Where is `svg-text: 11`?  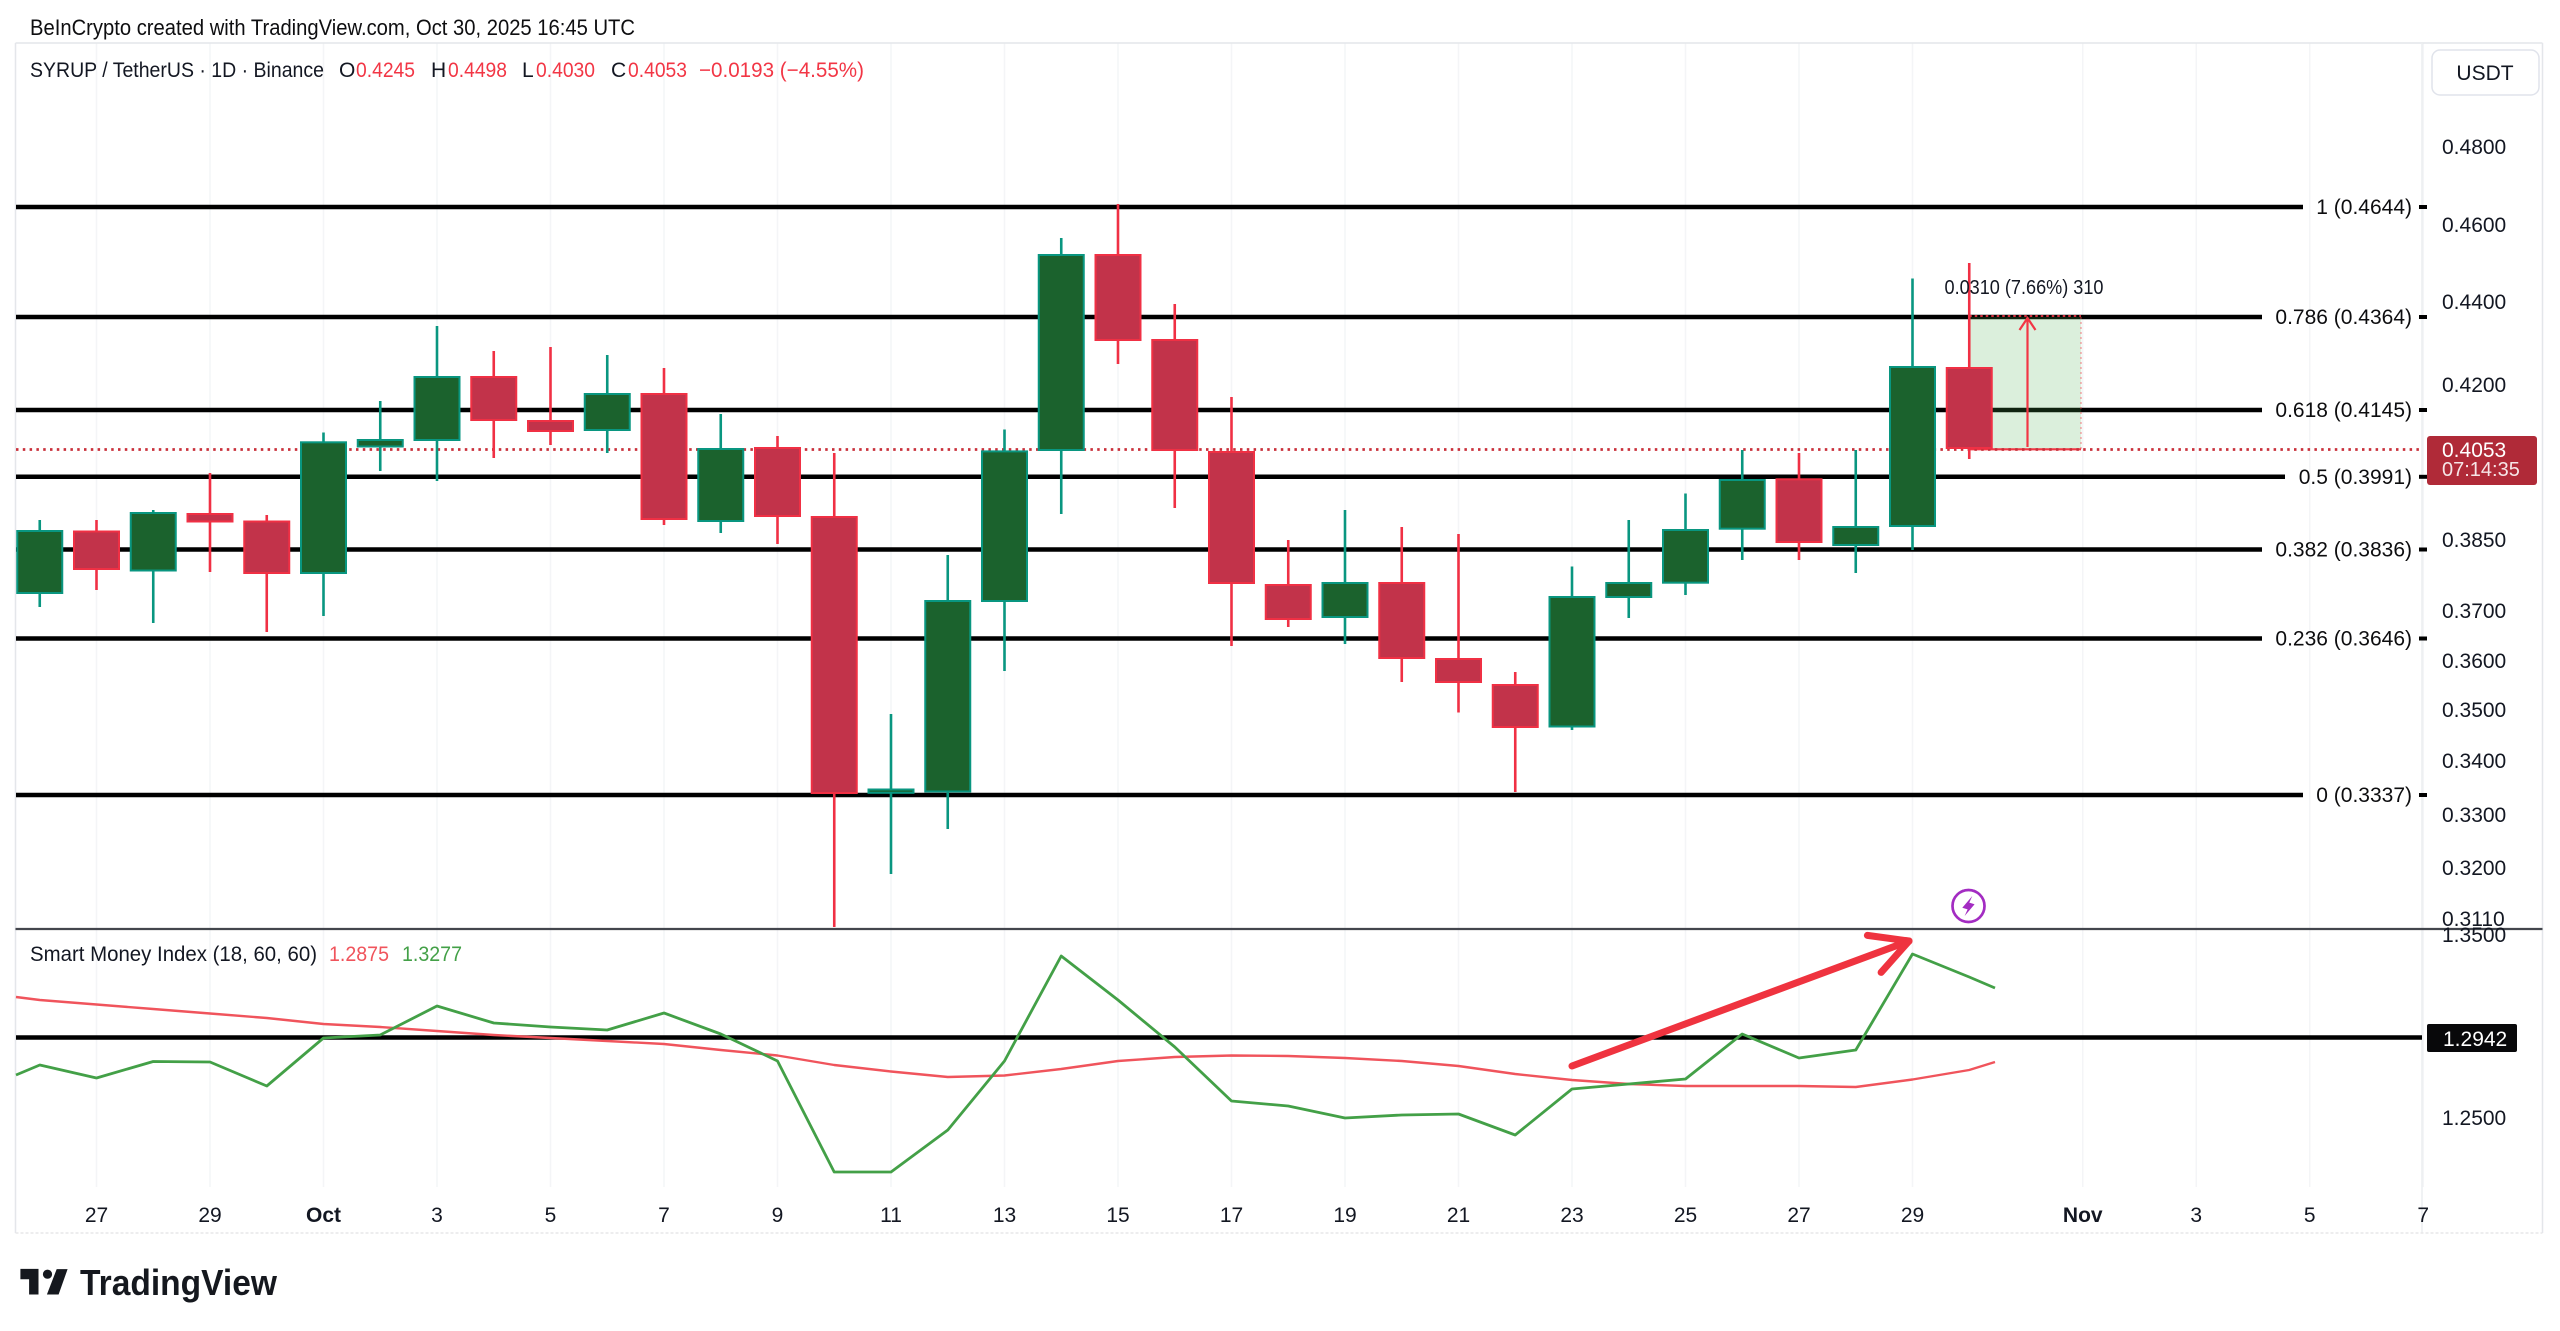 svg-text: 11 is located at coordinates (891, 1215).